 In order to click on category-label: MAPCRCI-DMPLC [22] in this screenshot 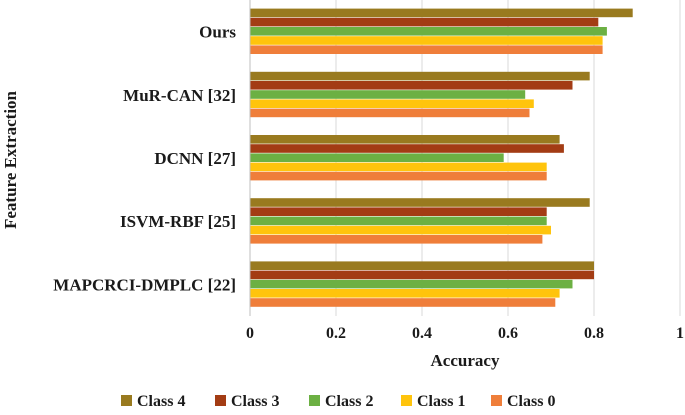, I will do `click(144, 284)`.